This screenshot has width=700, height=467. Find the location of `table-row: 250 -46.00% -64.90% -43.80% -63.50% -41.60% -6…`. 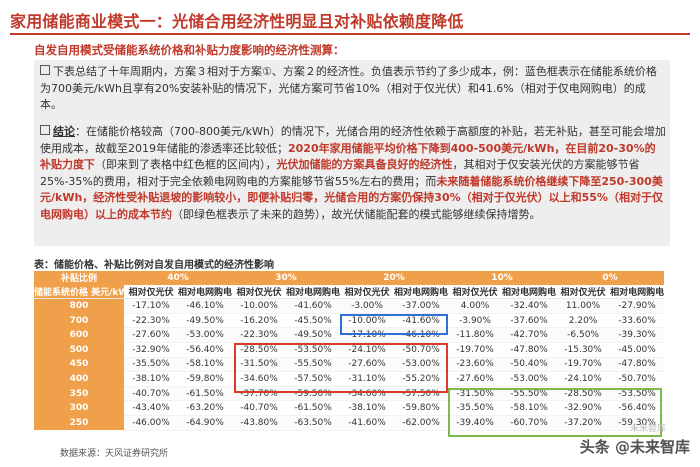

table-row: 250 -46.00% -64.90% -43.80% -63.50% -41.60% -6… is located at coordinates (349, 422).